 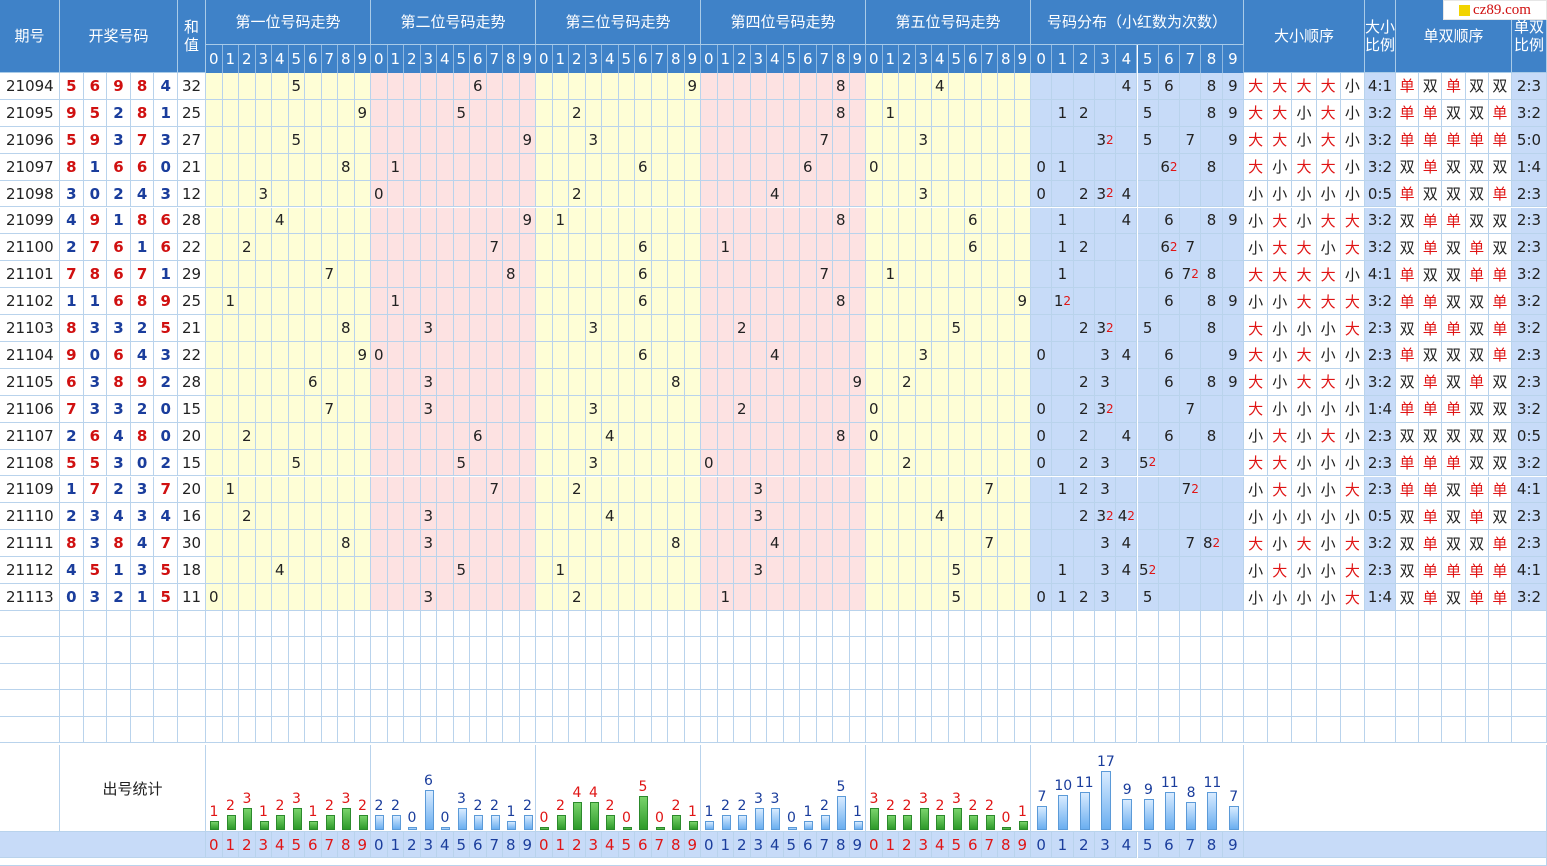 What do you see at coordinates (72, 517) in the screenshot?
I see `draw-digit: 2` at bounding box center [72, 517].